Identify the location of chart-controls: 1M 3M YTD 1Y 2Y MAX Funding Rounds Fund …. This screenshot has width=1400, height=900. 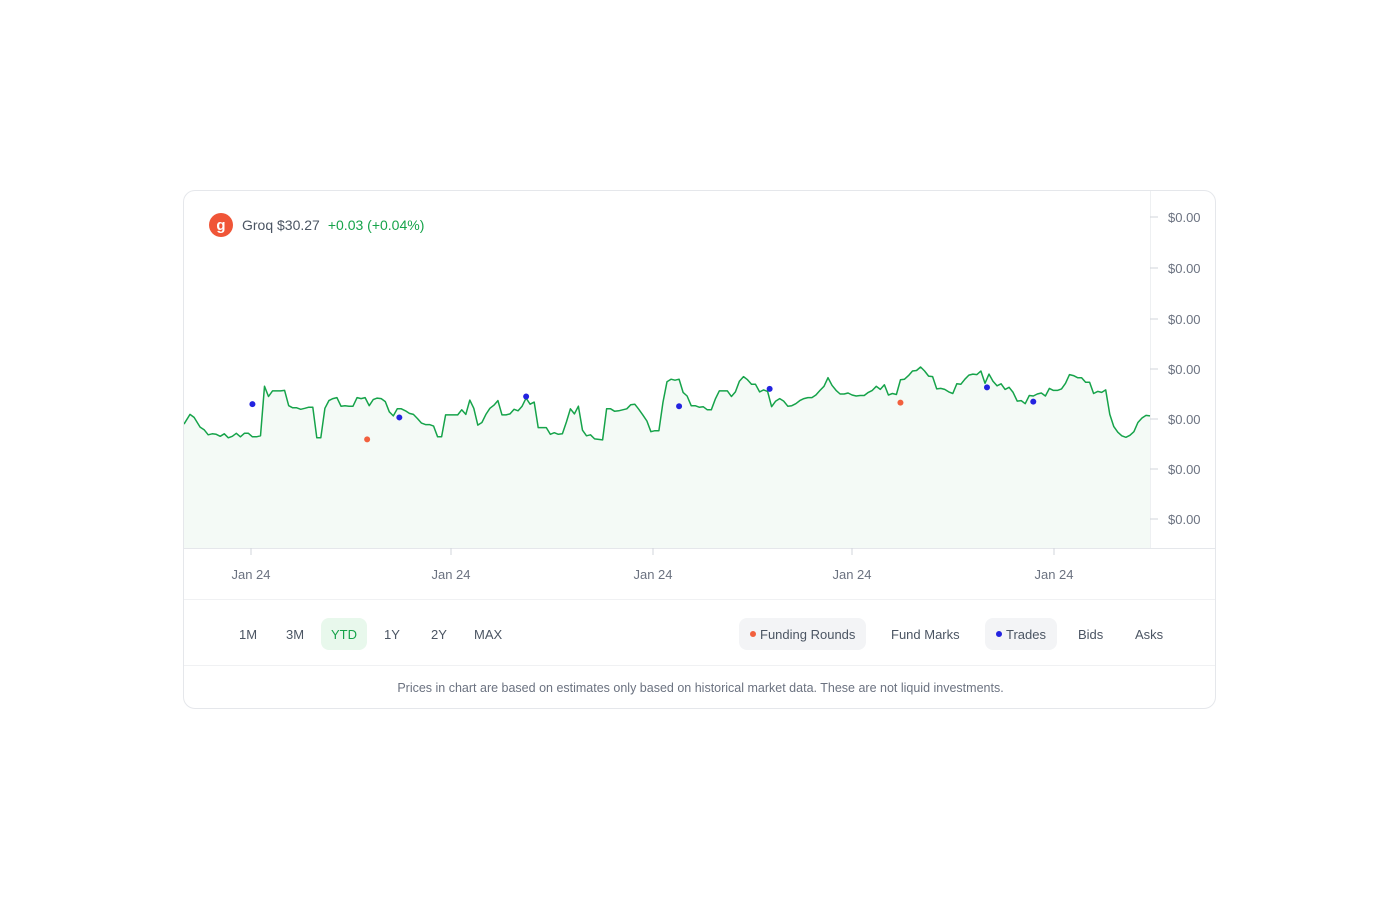
(699, 632).